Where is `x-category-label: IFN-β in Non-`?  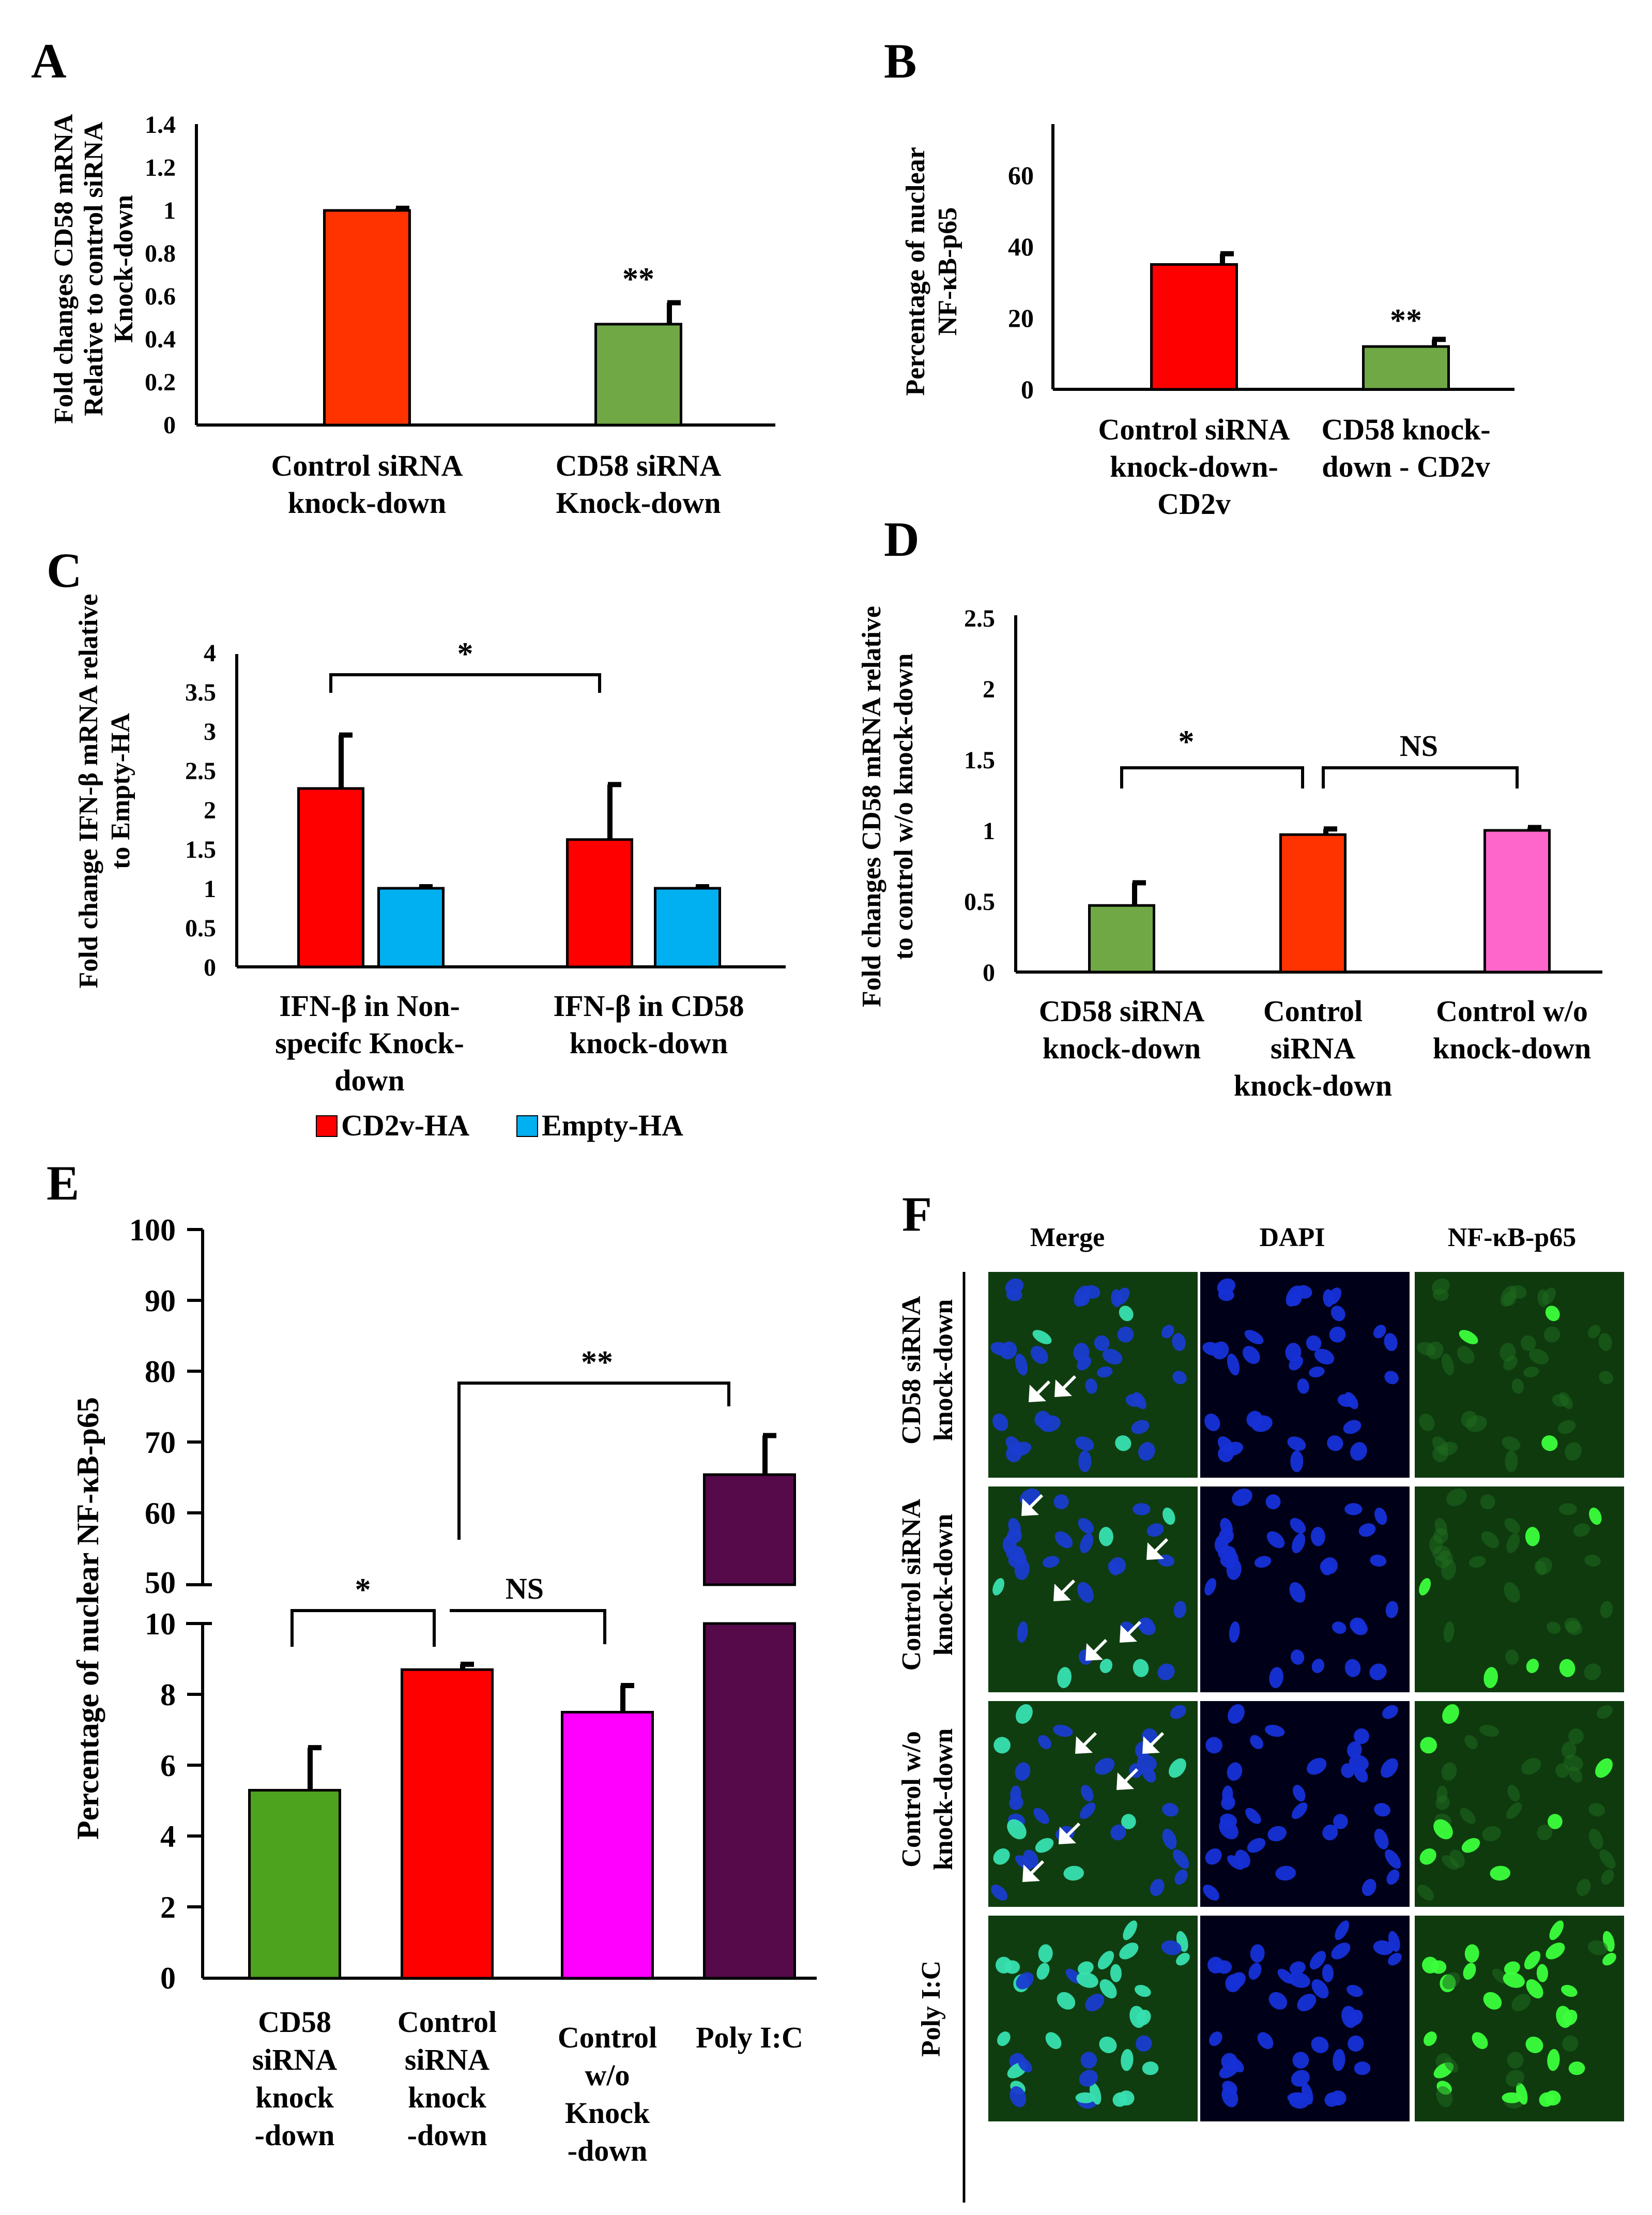 x-category-label: IFN-β in Non- is located at coordinates (369, 1006).